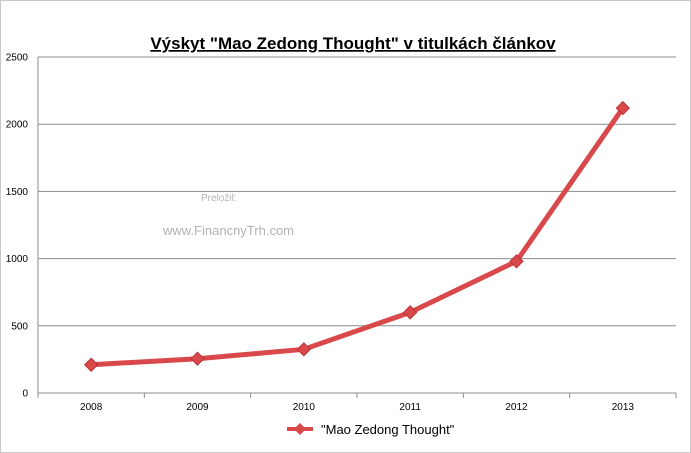 This screenshot has height=453, width=691. I want to click on y-axis-ticks: 0 500 1000 1500 2000 2500, so click(17, 226).